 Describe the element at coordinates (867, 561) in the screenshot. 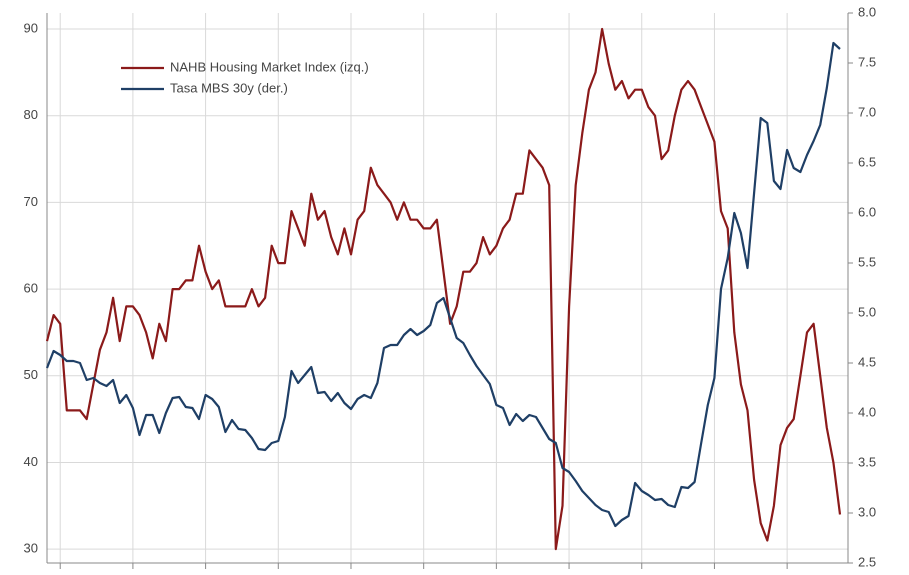

I see `y2-tick-label: 2.5` at that location.